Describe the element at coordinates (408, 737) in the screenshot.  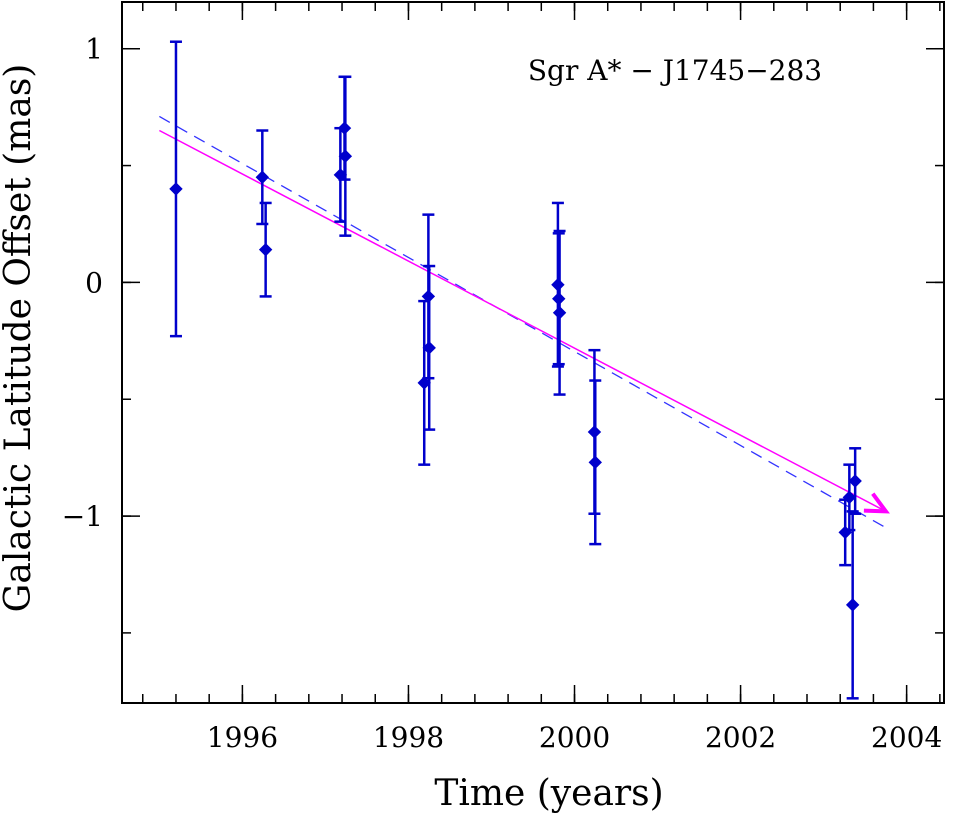
I see `x-tick-label: 1998` at that location.